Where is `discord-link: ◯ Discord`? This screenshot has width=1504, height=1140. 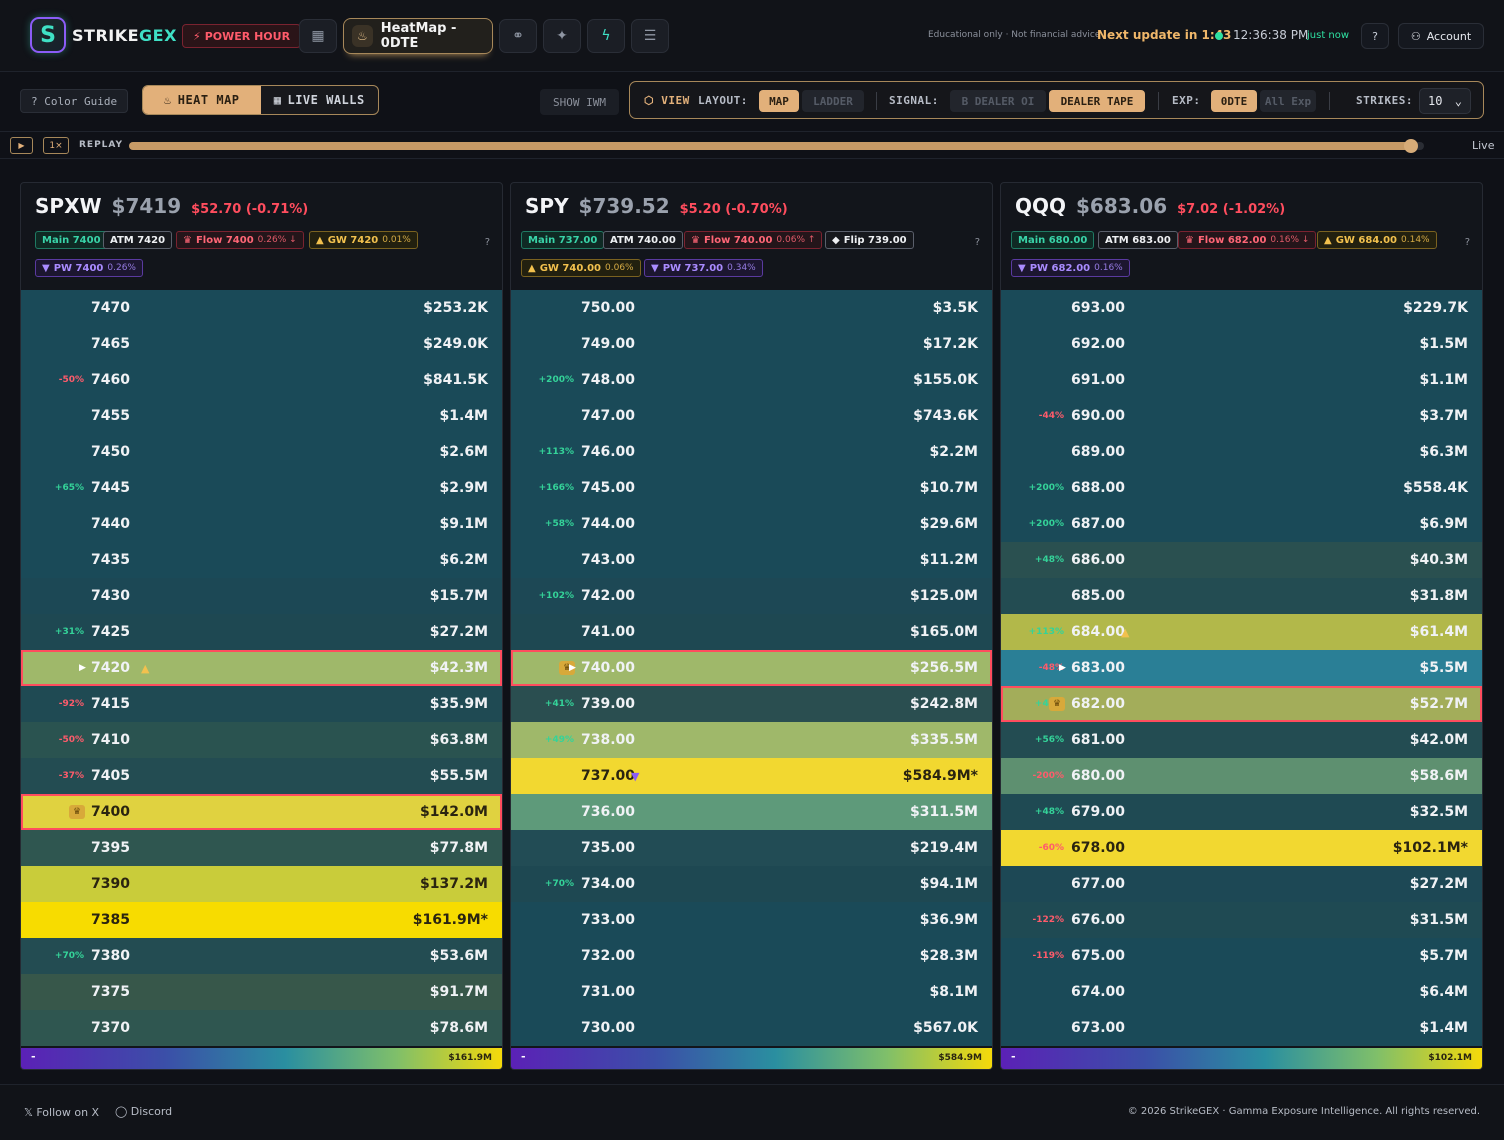
discord-link: ◯ Discord is located at coordinates (144, 1111).